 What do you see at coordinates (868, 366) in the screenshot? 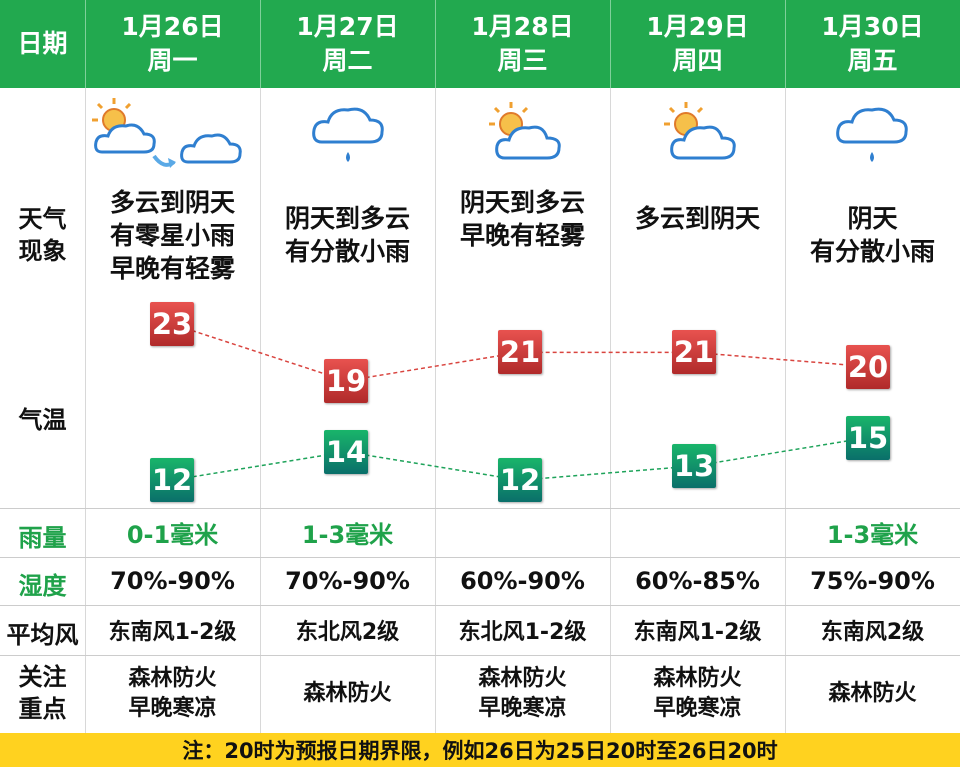
I see `high-temp-badge: 20` at bounding box center [868, 366].